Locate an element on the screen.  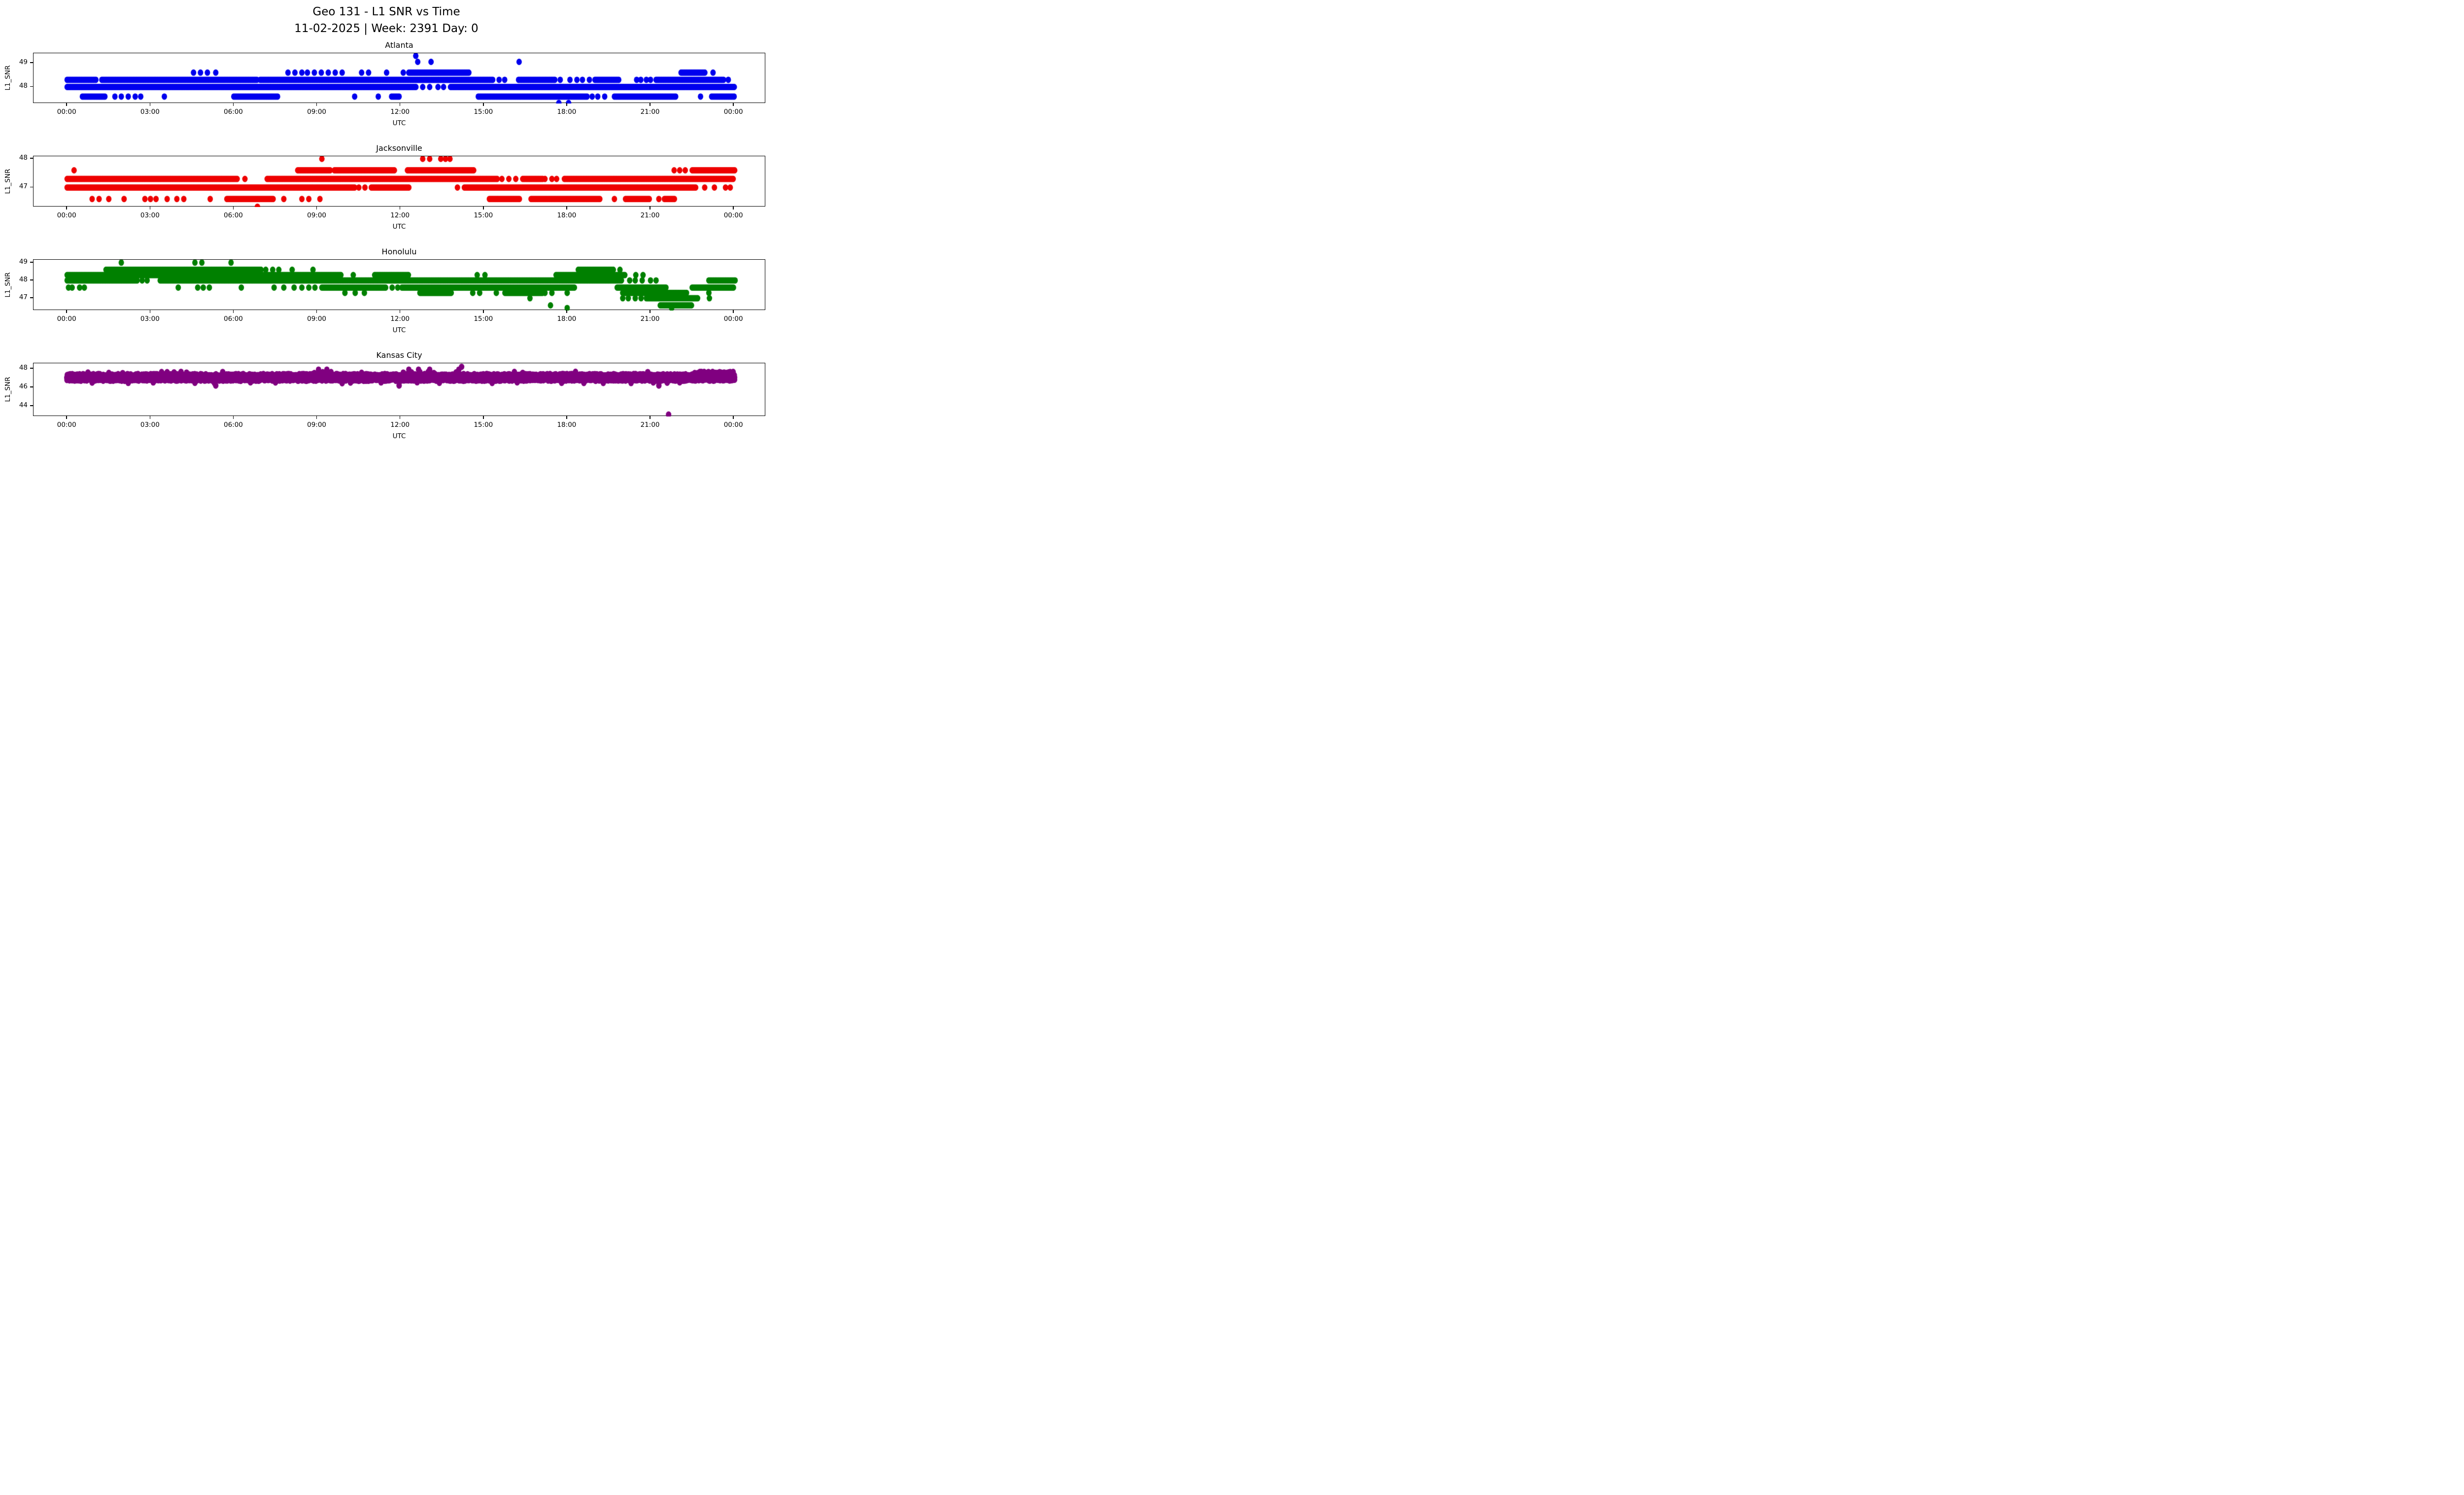
xtick-label-atlanta: 09:00 is located at coordinates (317, 112).